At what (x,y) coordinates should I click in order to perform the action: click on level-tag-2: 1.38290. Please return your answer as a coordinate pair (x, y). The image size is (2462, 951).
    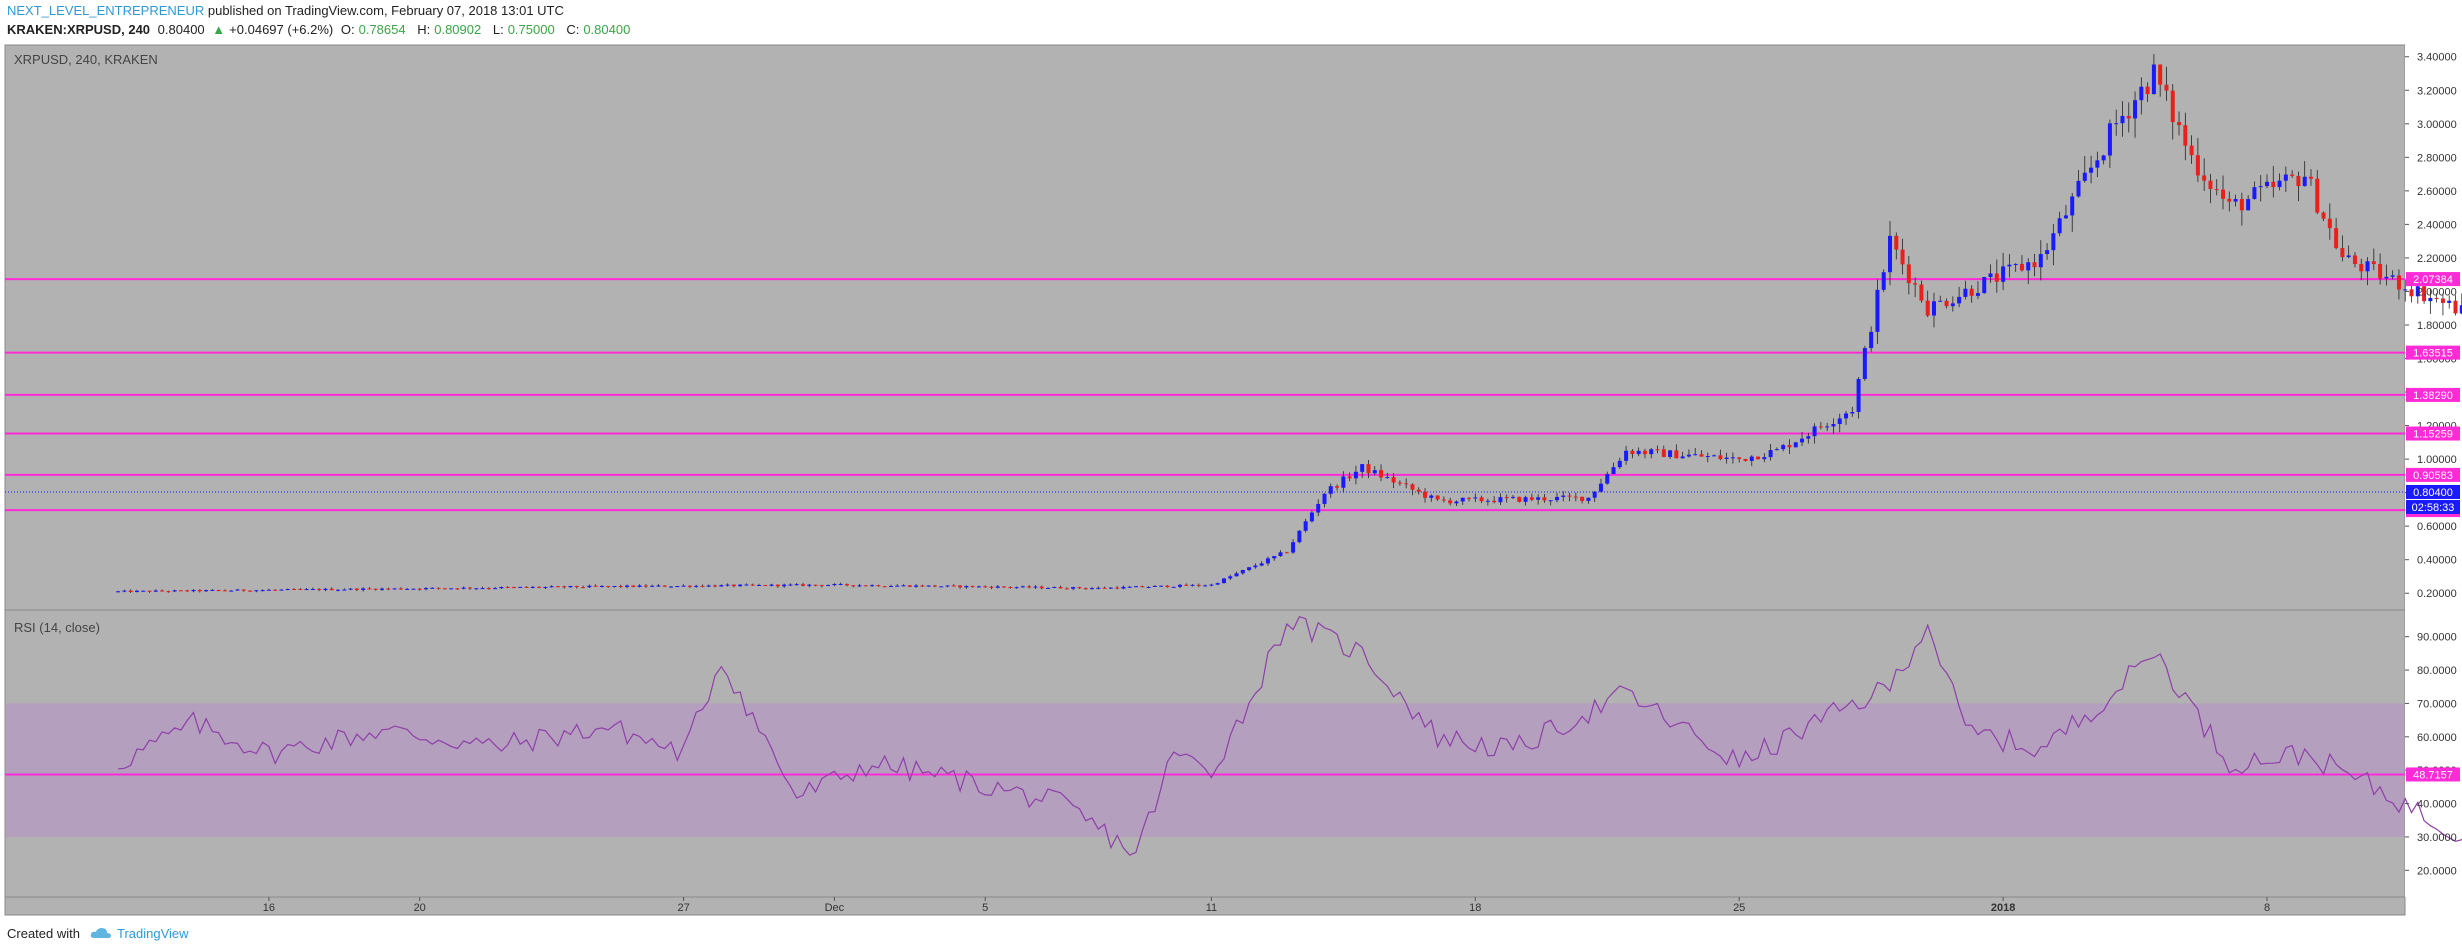
    Looking at the image, I should click on (2433, 396).